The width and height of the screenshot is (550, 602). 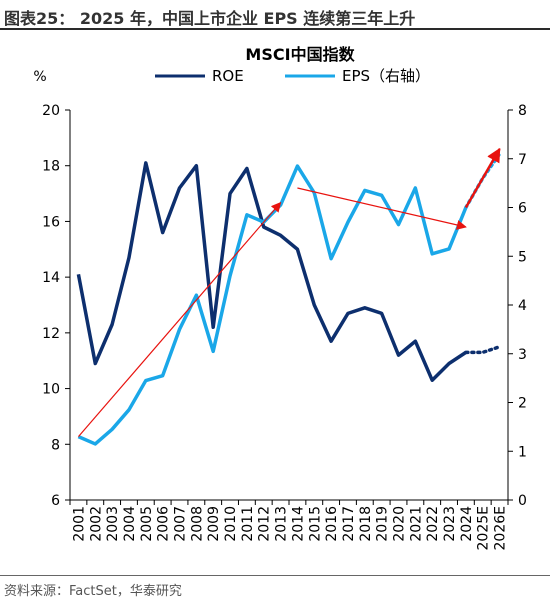 What do you see at coordinates (501, 528) in the screenshot?
I see `x-tick-label: 2026E` at bounding box center [501, 528].